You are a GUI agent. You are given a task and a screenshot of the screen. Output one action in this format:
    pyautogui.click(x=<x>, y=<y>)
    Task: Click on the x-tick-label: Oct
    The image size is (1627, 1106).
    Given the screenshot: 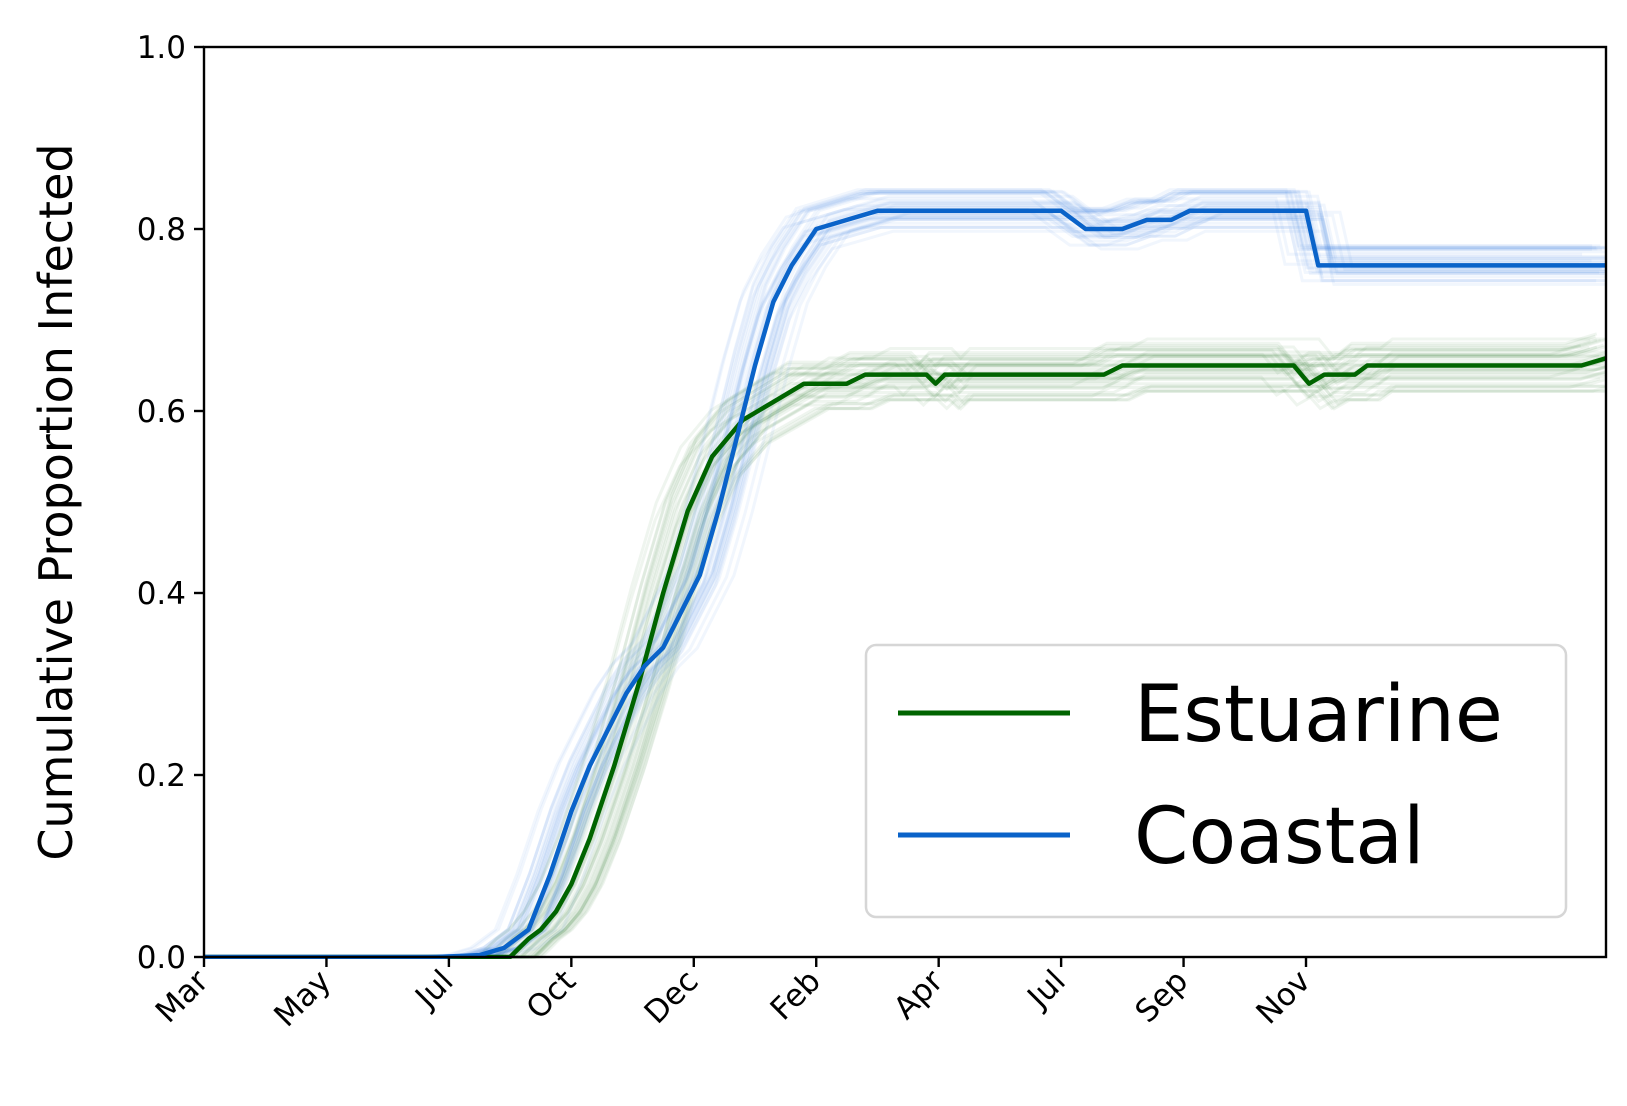 What is the action you would take?
    pyautogui.click(x=551, y=994)
    